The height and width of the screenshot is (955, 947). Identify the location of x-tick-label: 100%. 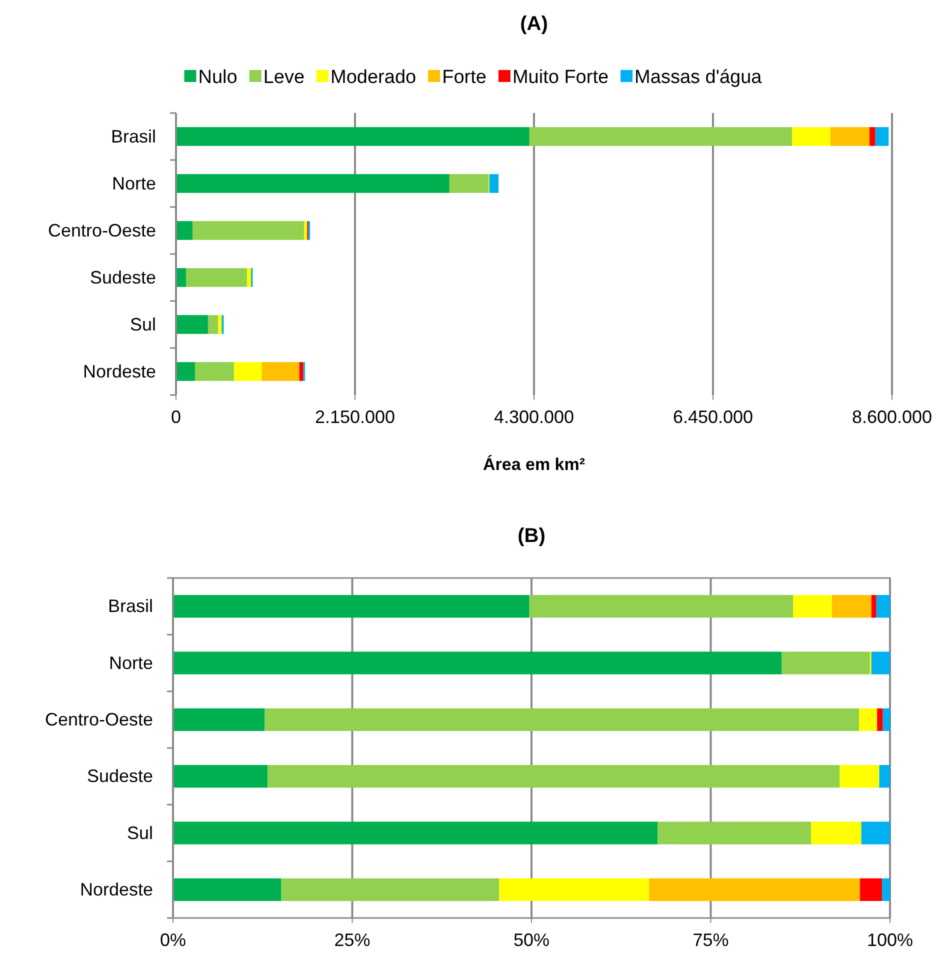
(890, 940).